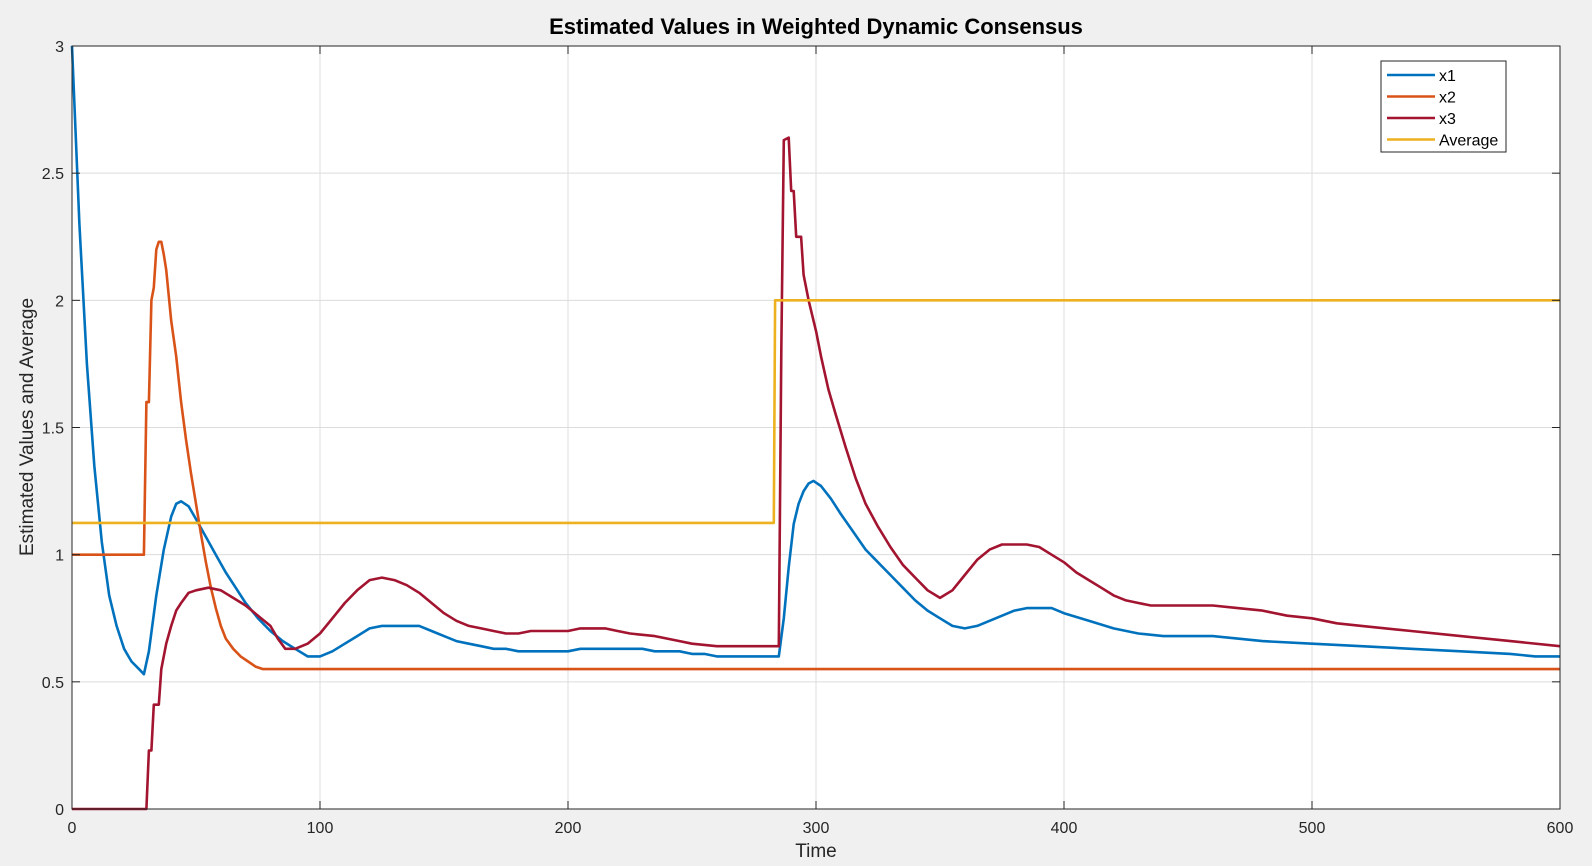 This screenshot has height=866, width=1592. Describe the element at coordinates (568, 828) in the screenshot. I see `x-tick-label: 200` at that location.